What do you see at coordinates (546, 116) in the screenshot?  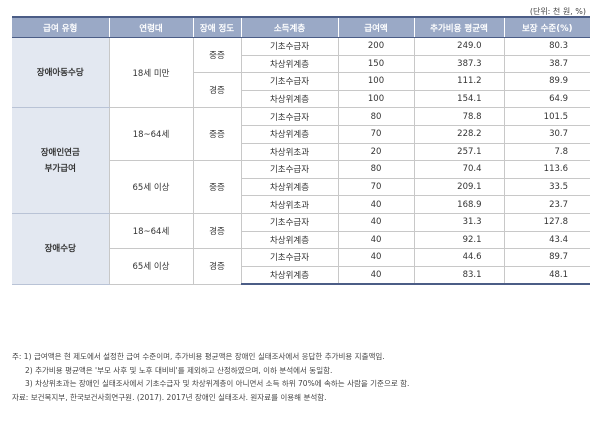 I see `coverage-cell: 101.5` at bounding box center [546, 116].